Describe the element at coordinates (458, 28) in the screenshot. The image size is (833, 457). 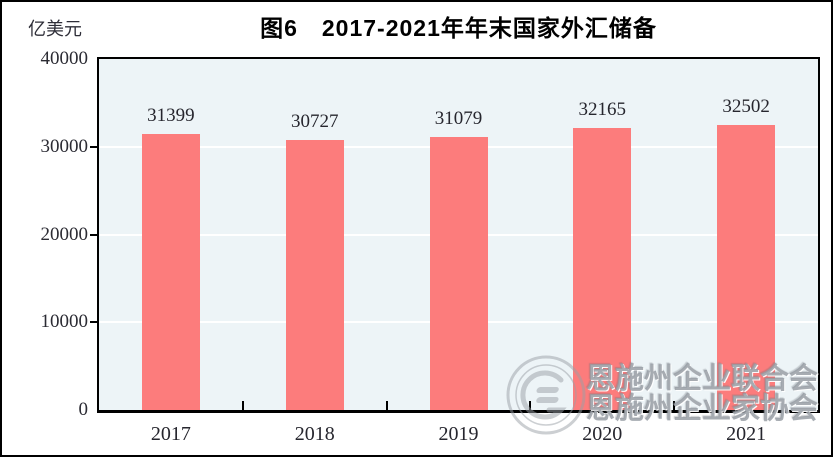
I see `chart-title: 图6 2017-2021年年末国家外汇储备` at that location.